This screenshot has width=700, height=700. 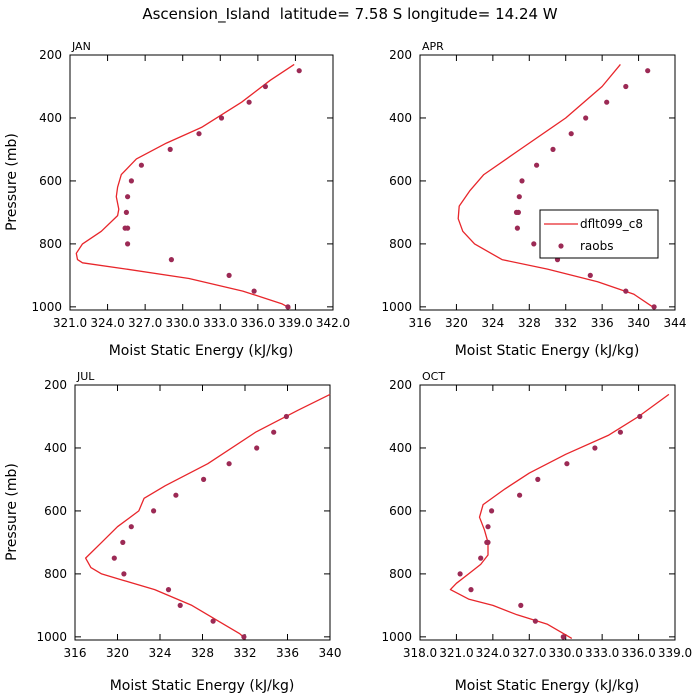 I want to click on x-tick-label: 321.0, so click(x=70, y=323).